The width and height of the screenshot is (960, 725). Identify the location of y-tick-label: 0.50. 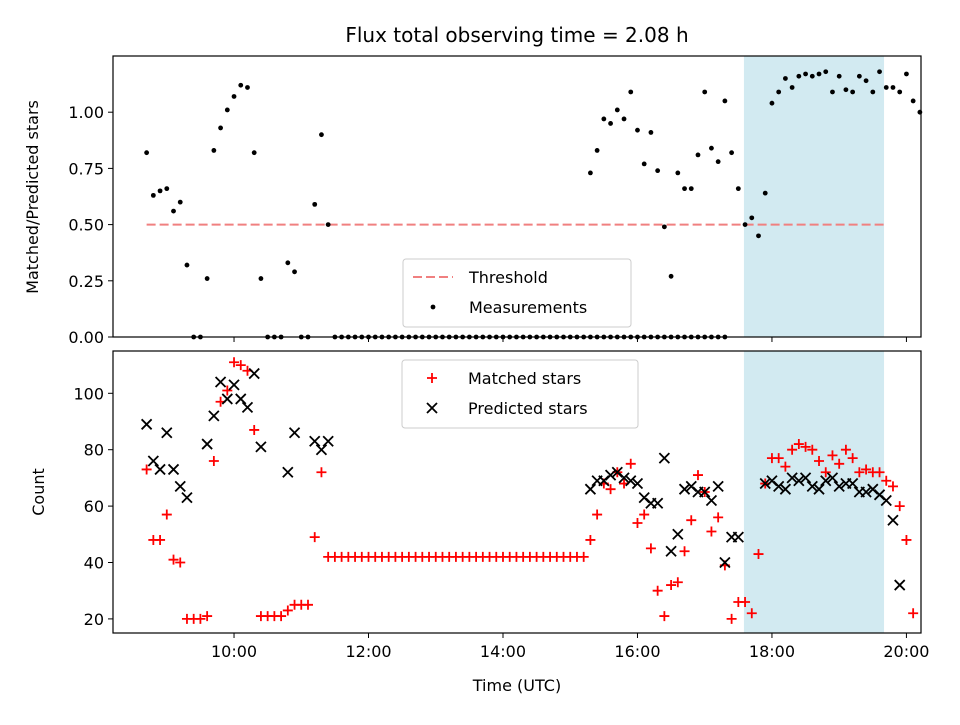
(86, 225).